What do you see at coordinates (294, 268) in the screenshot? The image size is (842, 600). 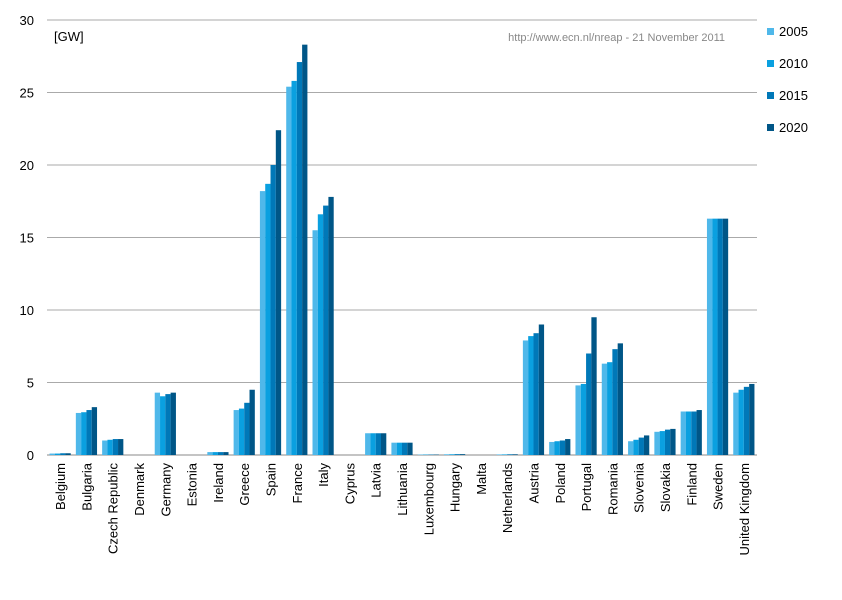 I see `bar-france-2010` at bounding box center [294, 268].